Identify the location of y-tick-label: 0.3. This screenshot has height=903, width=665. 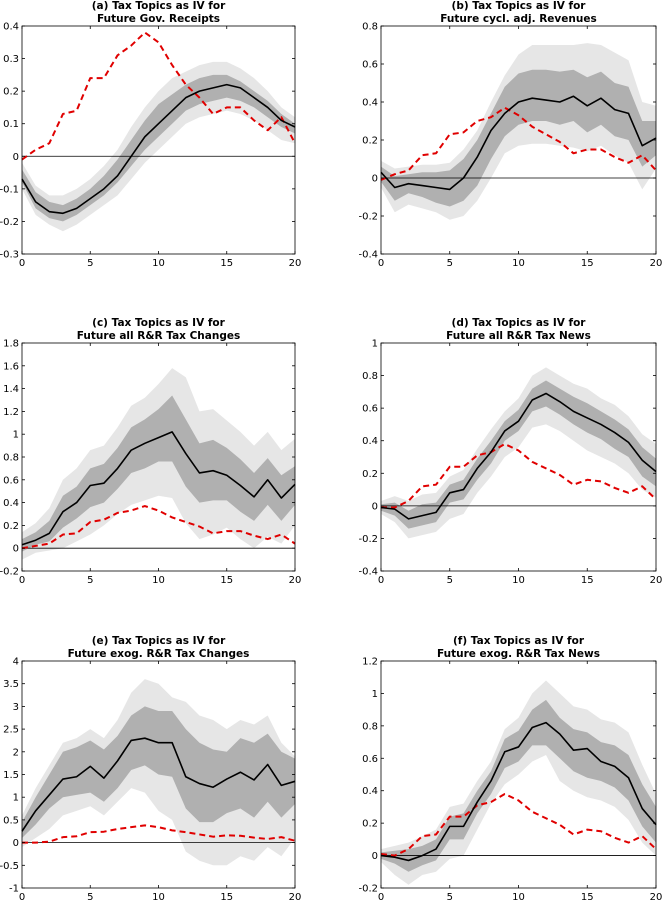
(11, 59).